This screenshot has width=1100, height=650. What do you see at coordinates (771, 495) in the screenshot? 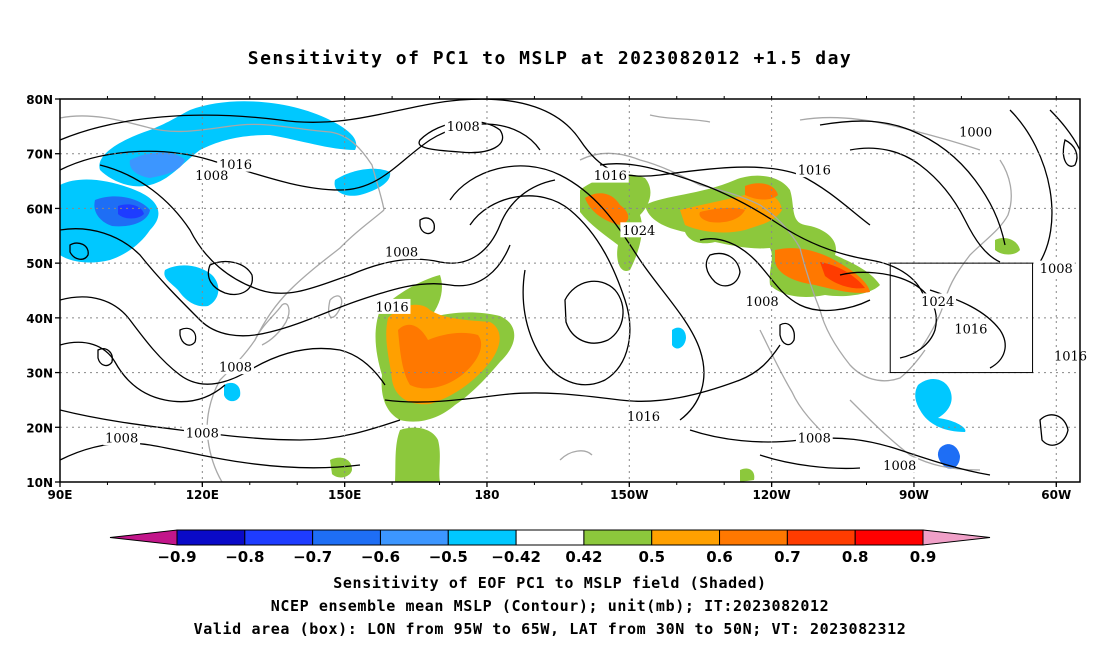
I see `lon-tick-label: 120W` at bounding box center [771, 495].